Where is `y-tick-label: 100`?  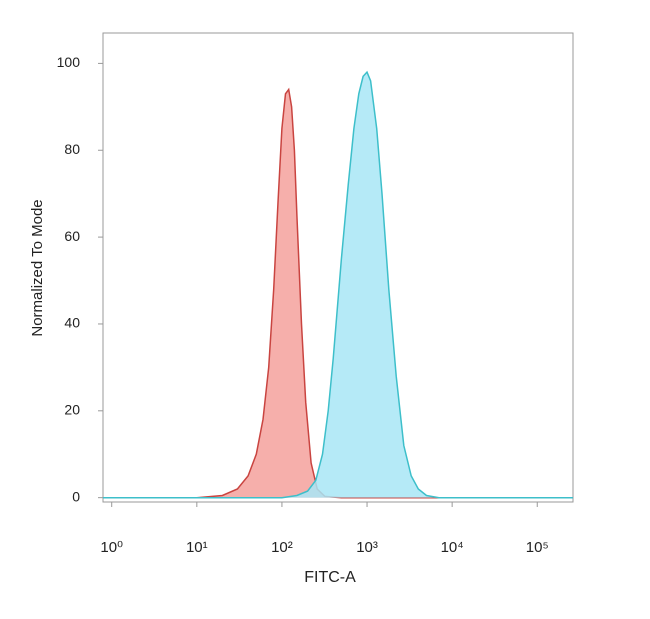
y-tick-label: 100 is located at coordinates (69, 62).